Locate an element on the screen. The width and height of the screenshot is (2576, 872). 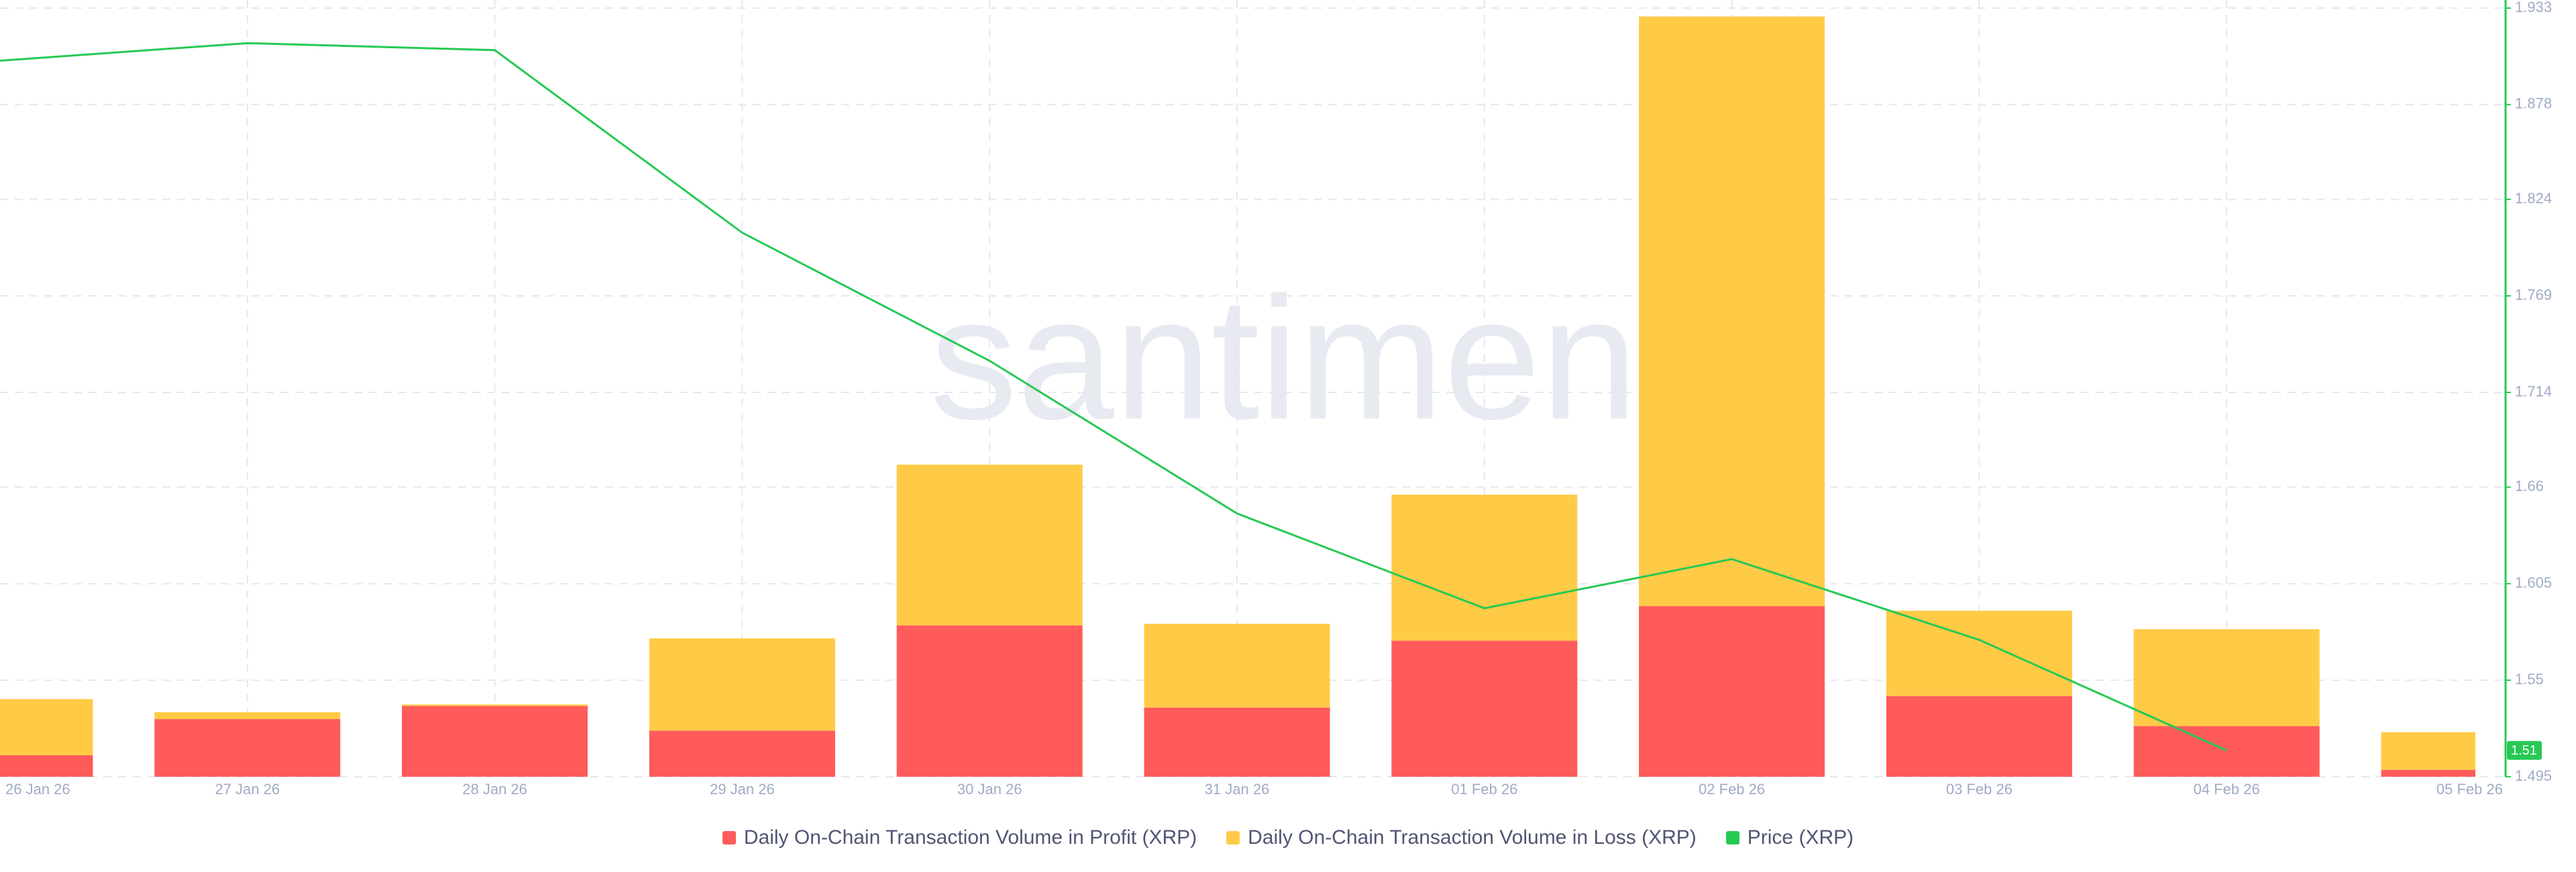
y2-tick-label: 1.495 is located at coordinates (2533, 776).